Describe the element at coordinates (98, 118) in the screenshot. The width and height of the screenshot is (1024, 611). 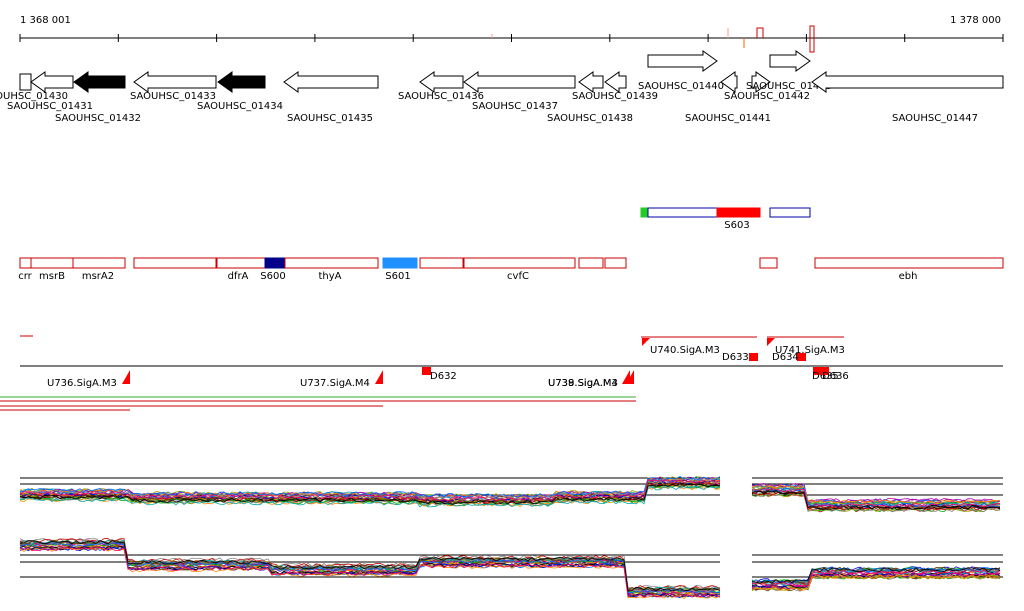
I see `gene-label: SAOUHSC_01432` at that location.